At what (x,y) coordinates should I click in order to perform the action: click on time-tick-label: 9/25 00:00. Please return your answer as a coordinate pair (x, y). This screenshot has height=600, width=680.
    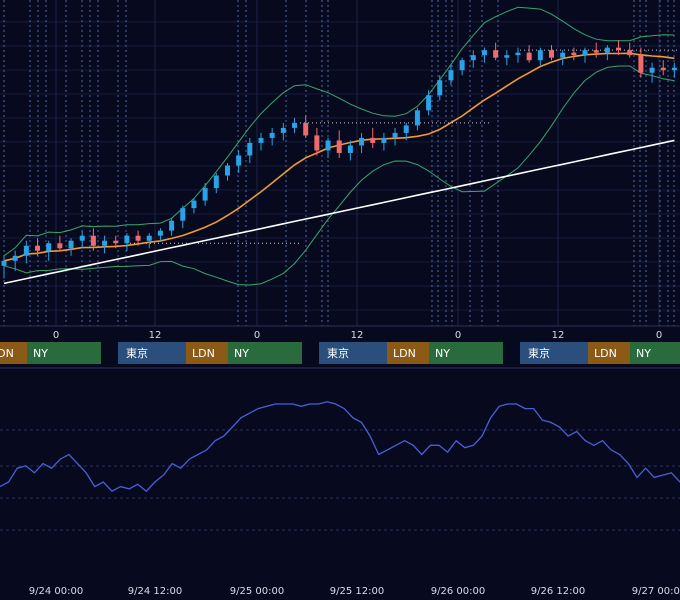
    Looking at the image, I should click on (257, 591).